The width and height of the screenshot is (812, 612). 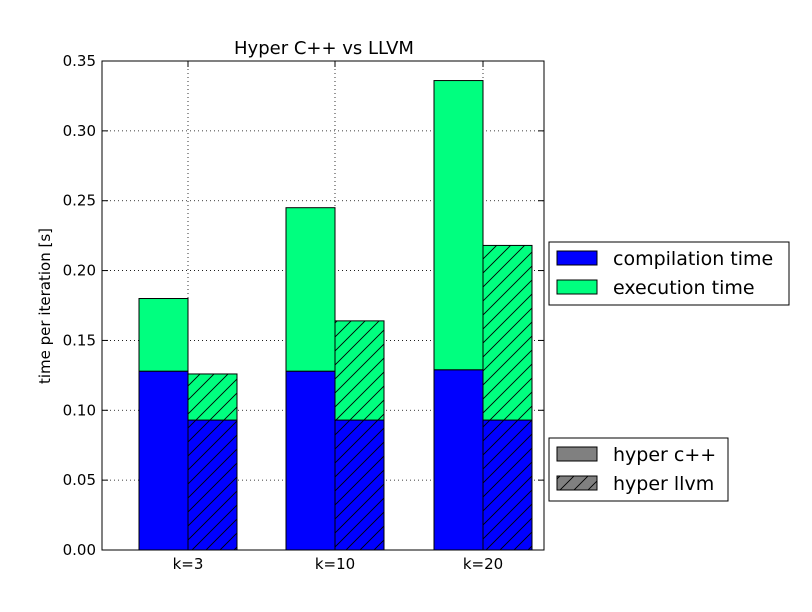 What do you see at coordinates (669, 273) in the screenshot?
I see `legend-components: compilation time execution time` at bounding box center [669, 273].